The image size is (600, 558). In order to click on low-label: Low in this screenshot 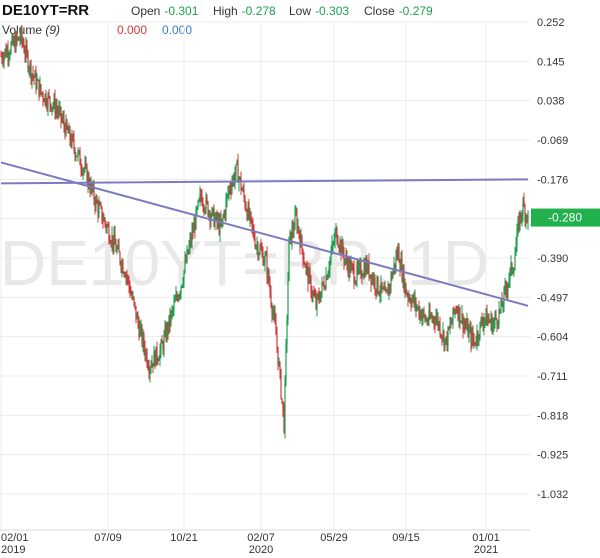, I will do `click(300, 11)`.